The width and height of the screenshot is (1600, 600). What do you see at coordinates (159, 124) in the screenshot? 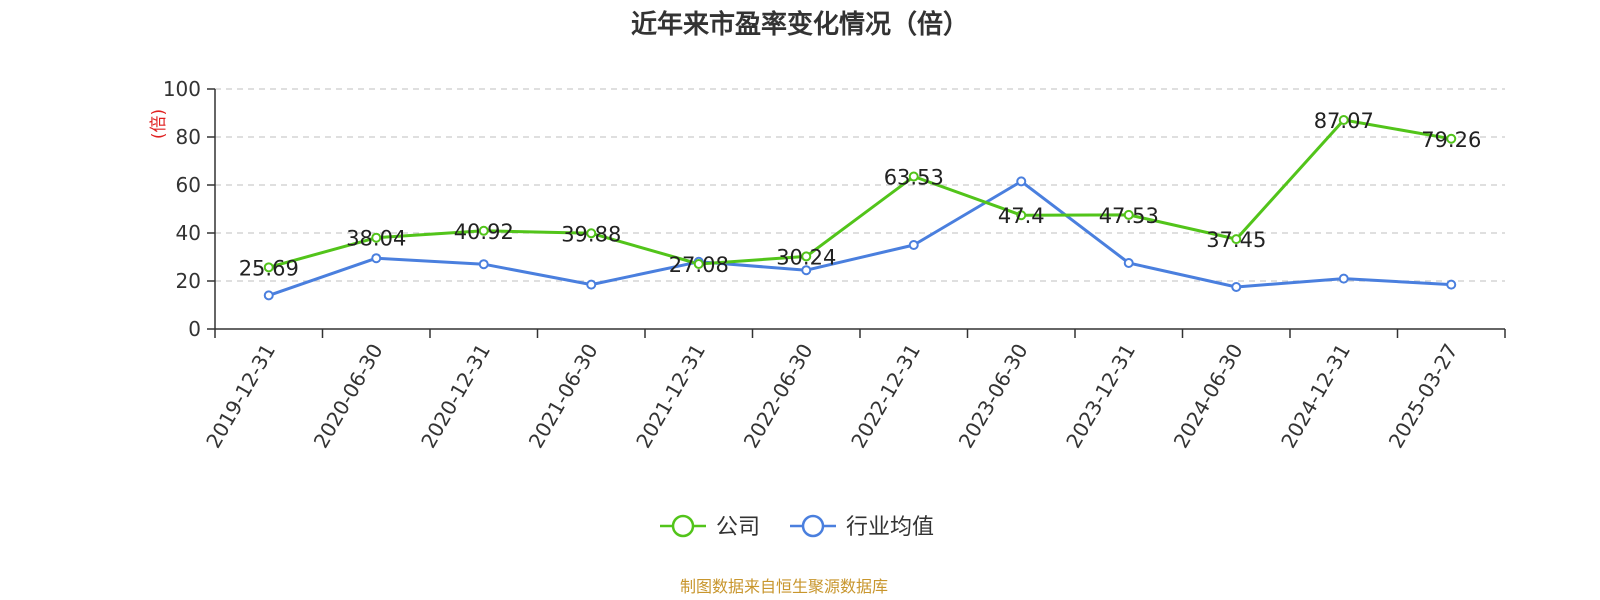
I see `y-axis-label: (倍)` at bounding box center [159, 124].